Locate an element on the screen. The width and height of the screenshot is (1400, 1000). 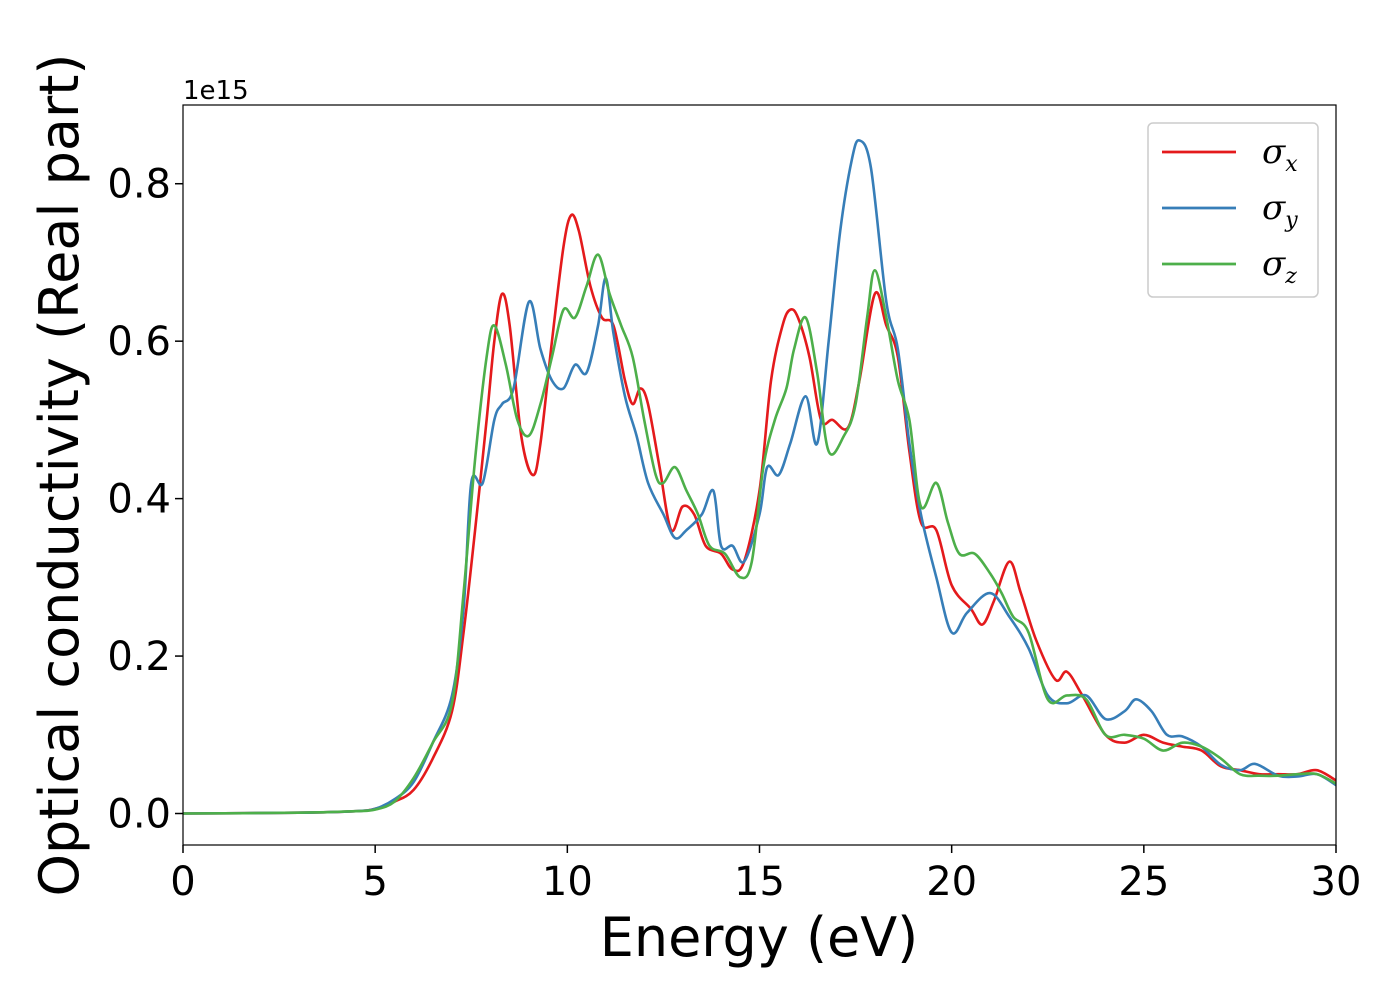
y-tick-label: 0.6 is located at coordinates (139, 342).